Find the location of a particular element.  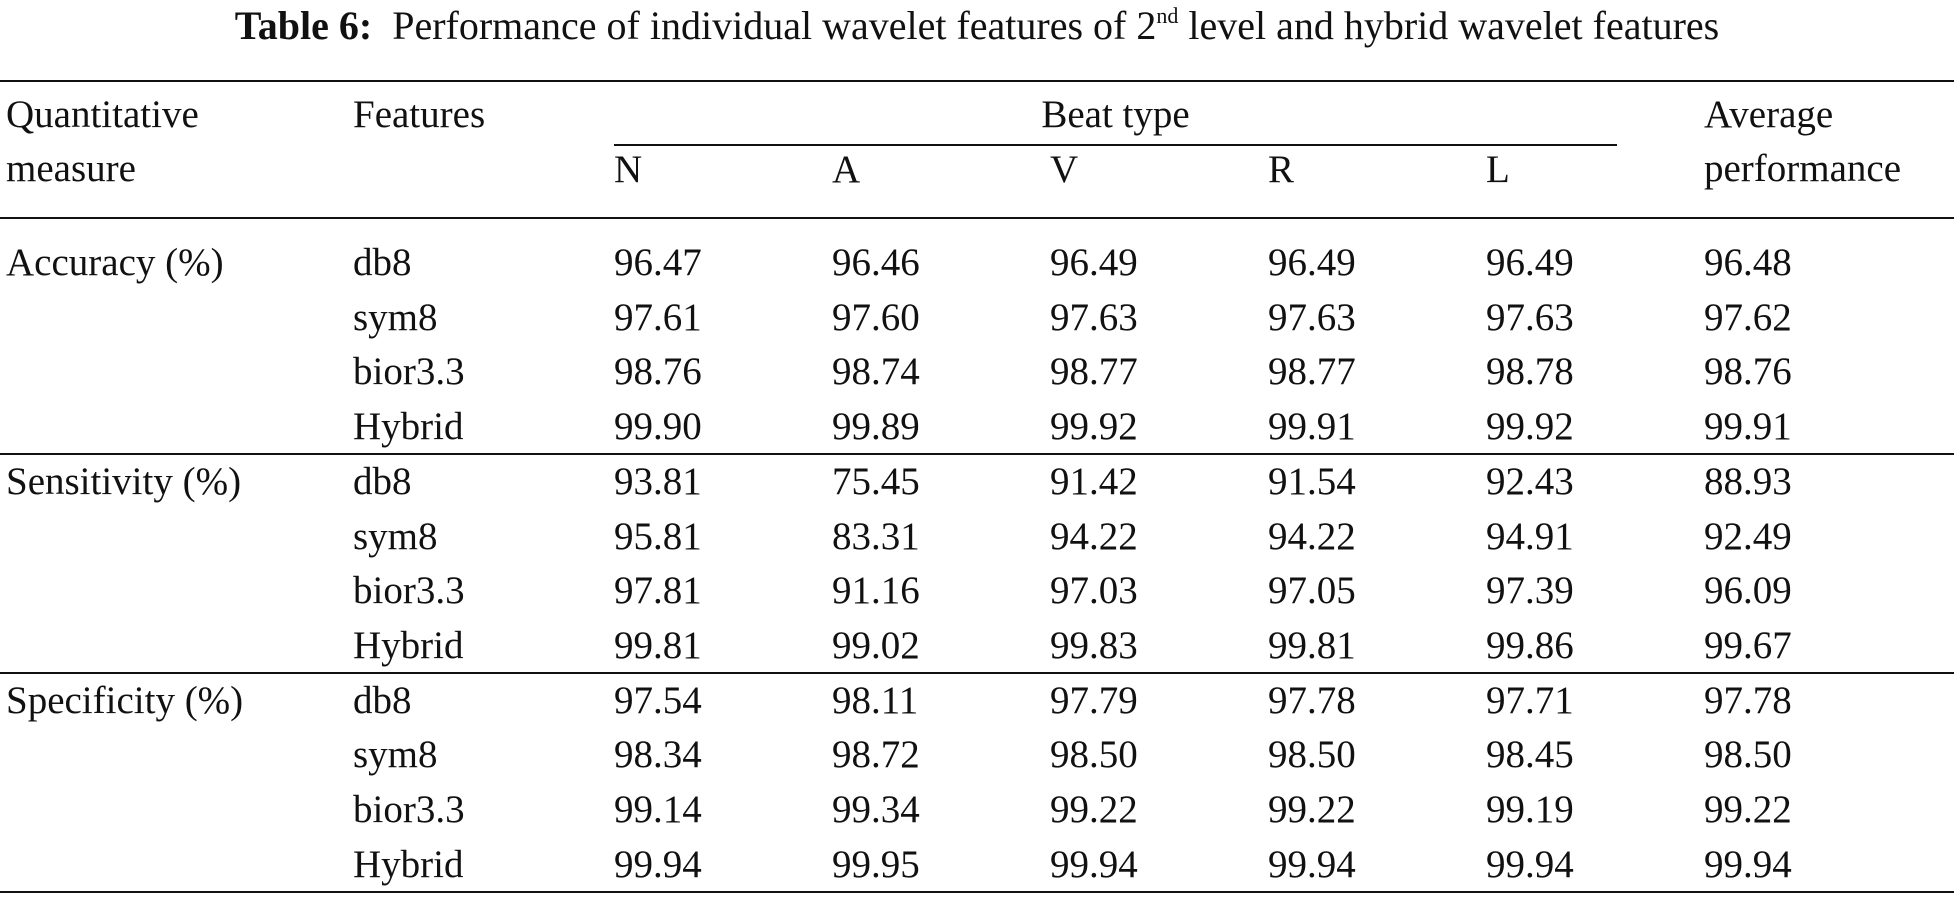

cell-value: 91.42 is located at coordinates (1094, 481).